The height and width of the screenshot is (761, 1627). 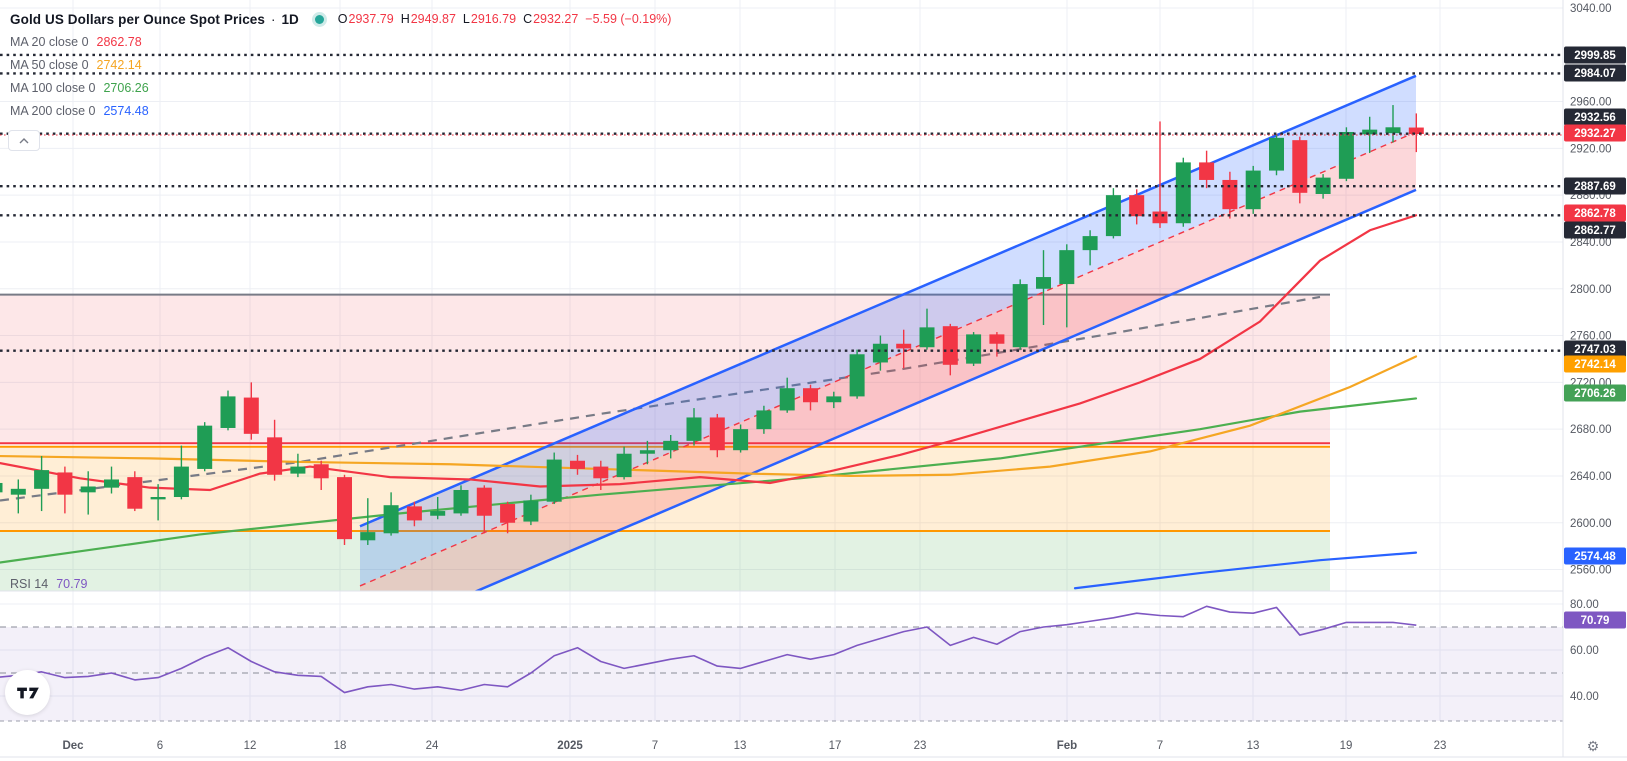 What do you see at coordinates (1595, 365) in the screenshot?
I see `price-axis-badge-text: 2742.14` at bounding box center [1595, 365].